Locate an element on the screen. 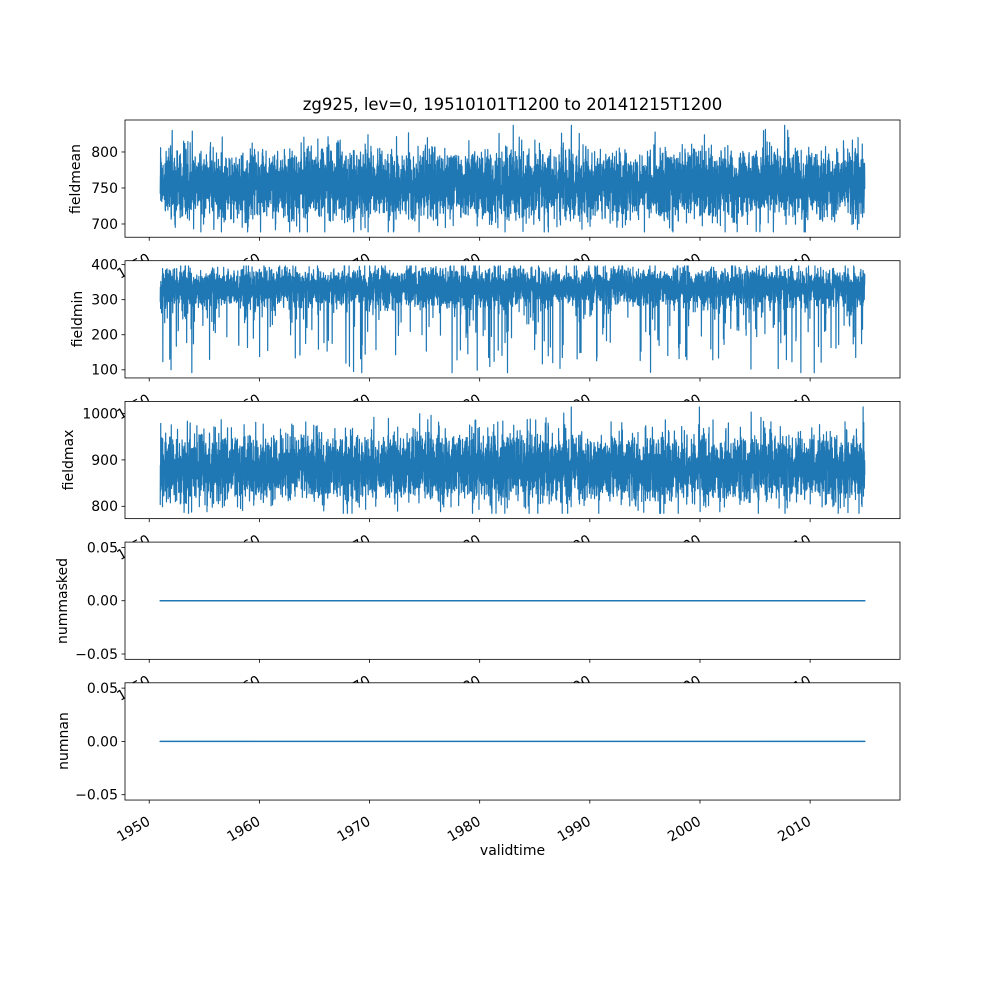  x-tick-label: 2010 is located at coordinates (794, 830).